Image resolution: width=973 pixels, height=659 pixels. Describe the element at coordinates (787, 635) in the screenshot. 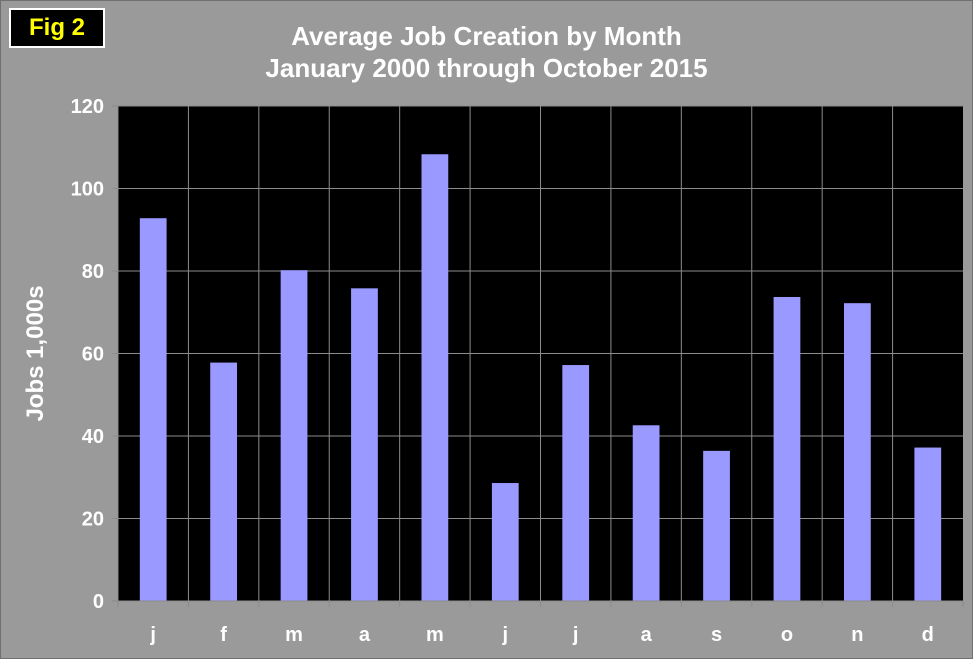

I see `x-tick-label: o` at that location.